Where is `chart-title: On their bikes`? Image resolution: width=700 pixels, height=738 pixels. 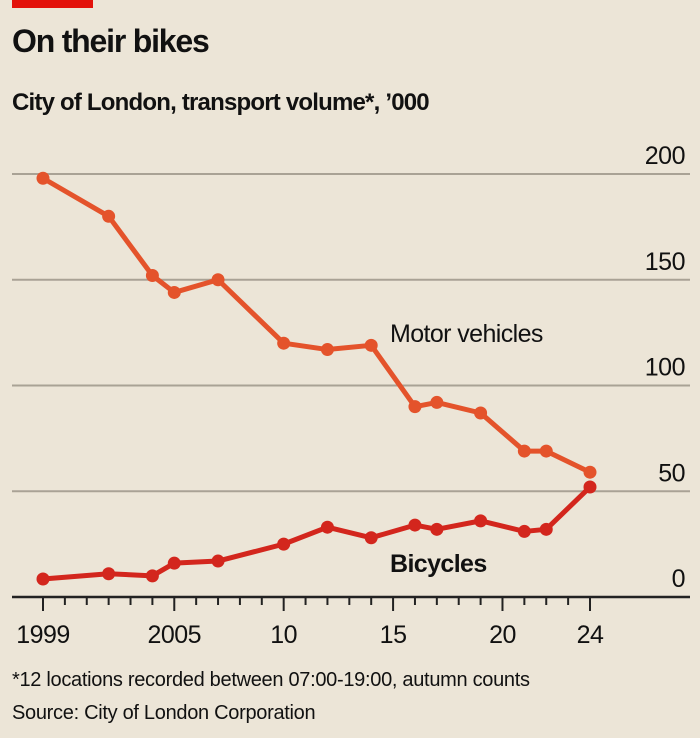
chart-title: On their bikes is located at coordinates (110, 41).